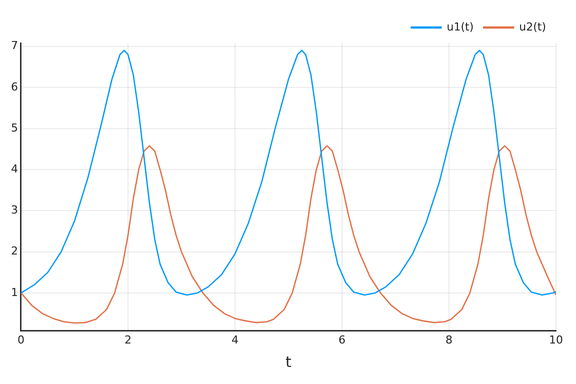 This screenshot has height=384, width=576. I want to click on x-tick-label: 6, so click(342, 339).